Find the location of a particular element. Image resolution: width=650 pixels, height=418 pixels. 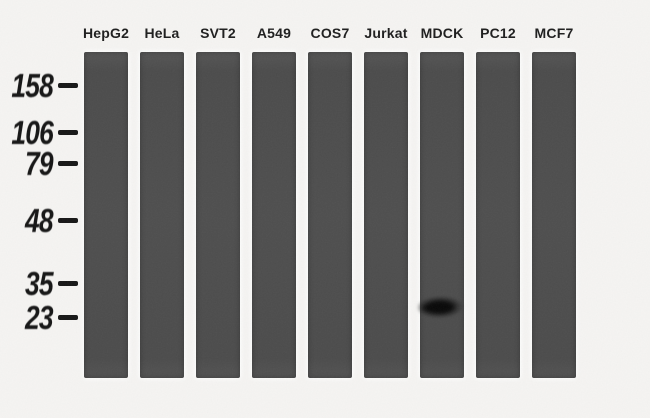

marker-value: 48 is located at coordinates (39, 220).